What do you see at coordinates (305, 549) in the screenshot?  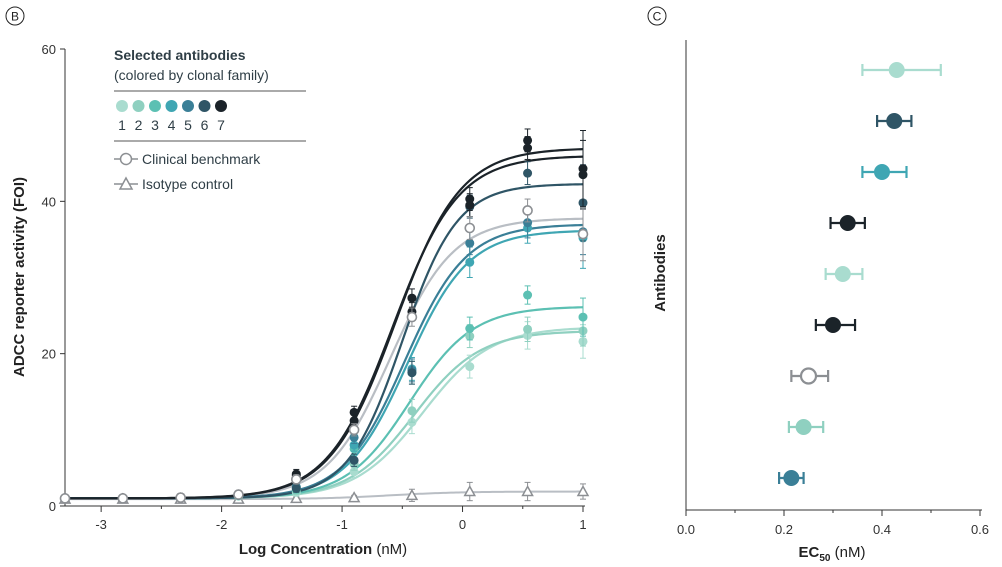 I see `b-x-axis-title-main: Log Concentration` at bounding box center [305, 549].